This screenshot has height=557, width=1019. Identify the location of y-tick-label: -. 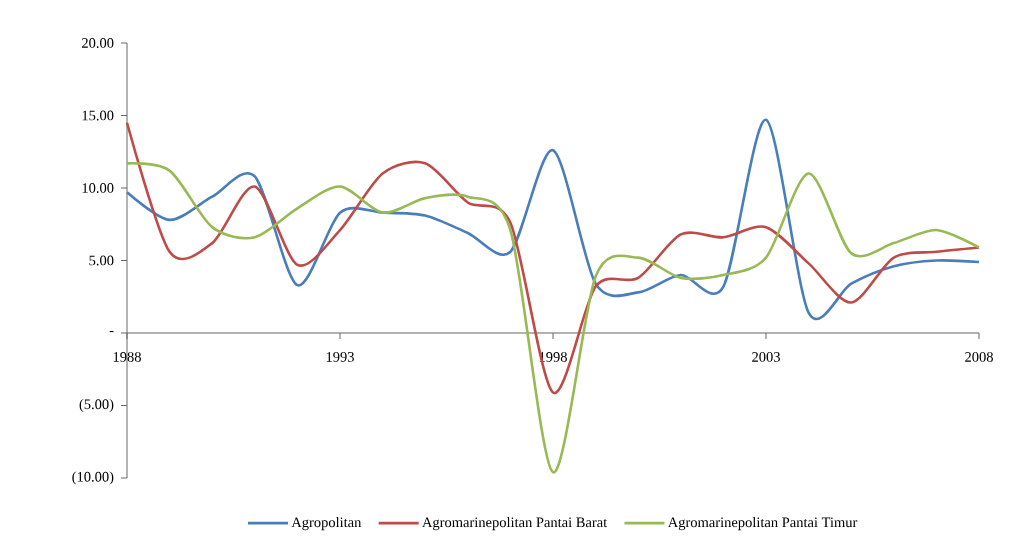
(111, 332).